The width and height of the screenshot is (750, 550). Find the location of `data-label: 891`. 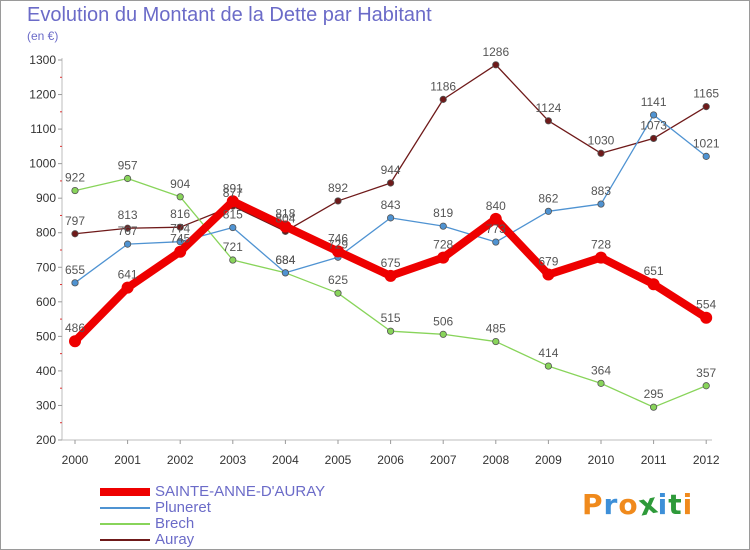

data-label: 891 is located at coordinates (233, 188).